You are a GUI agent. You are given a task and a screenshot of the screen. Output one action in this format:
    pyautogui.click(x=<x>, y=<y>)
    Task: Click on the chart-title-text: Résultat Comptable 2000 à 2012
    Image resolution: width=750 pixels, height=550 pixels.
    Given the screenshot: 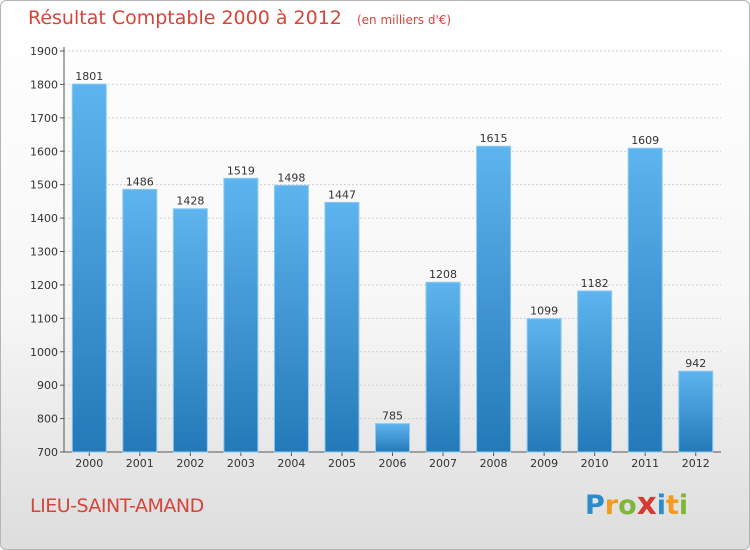 What is the action you would take?
    pyautogui.click(x=185, y=18)
    